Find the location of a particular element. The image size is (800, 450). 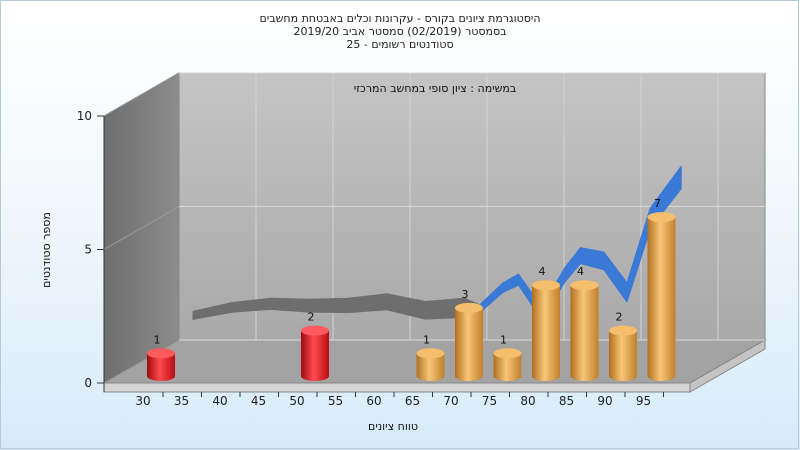

bar-value-label: 3 is located at coordinates (465, 294).